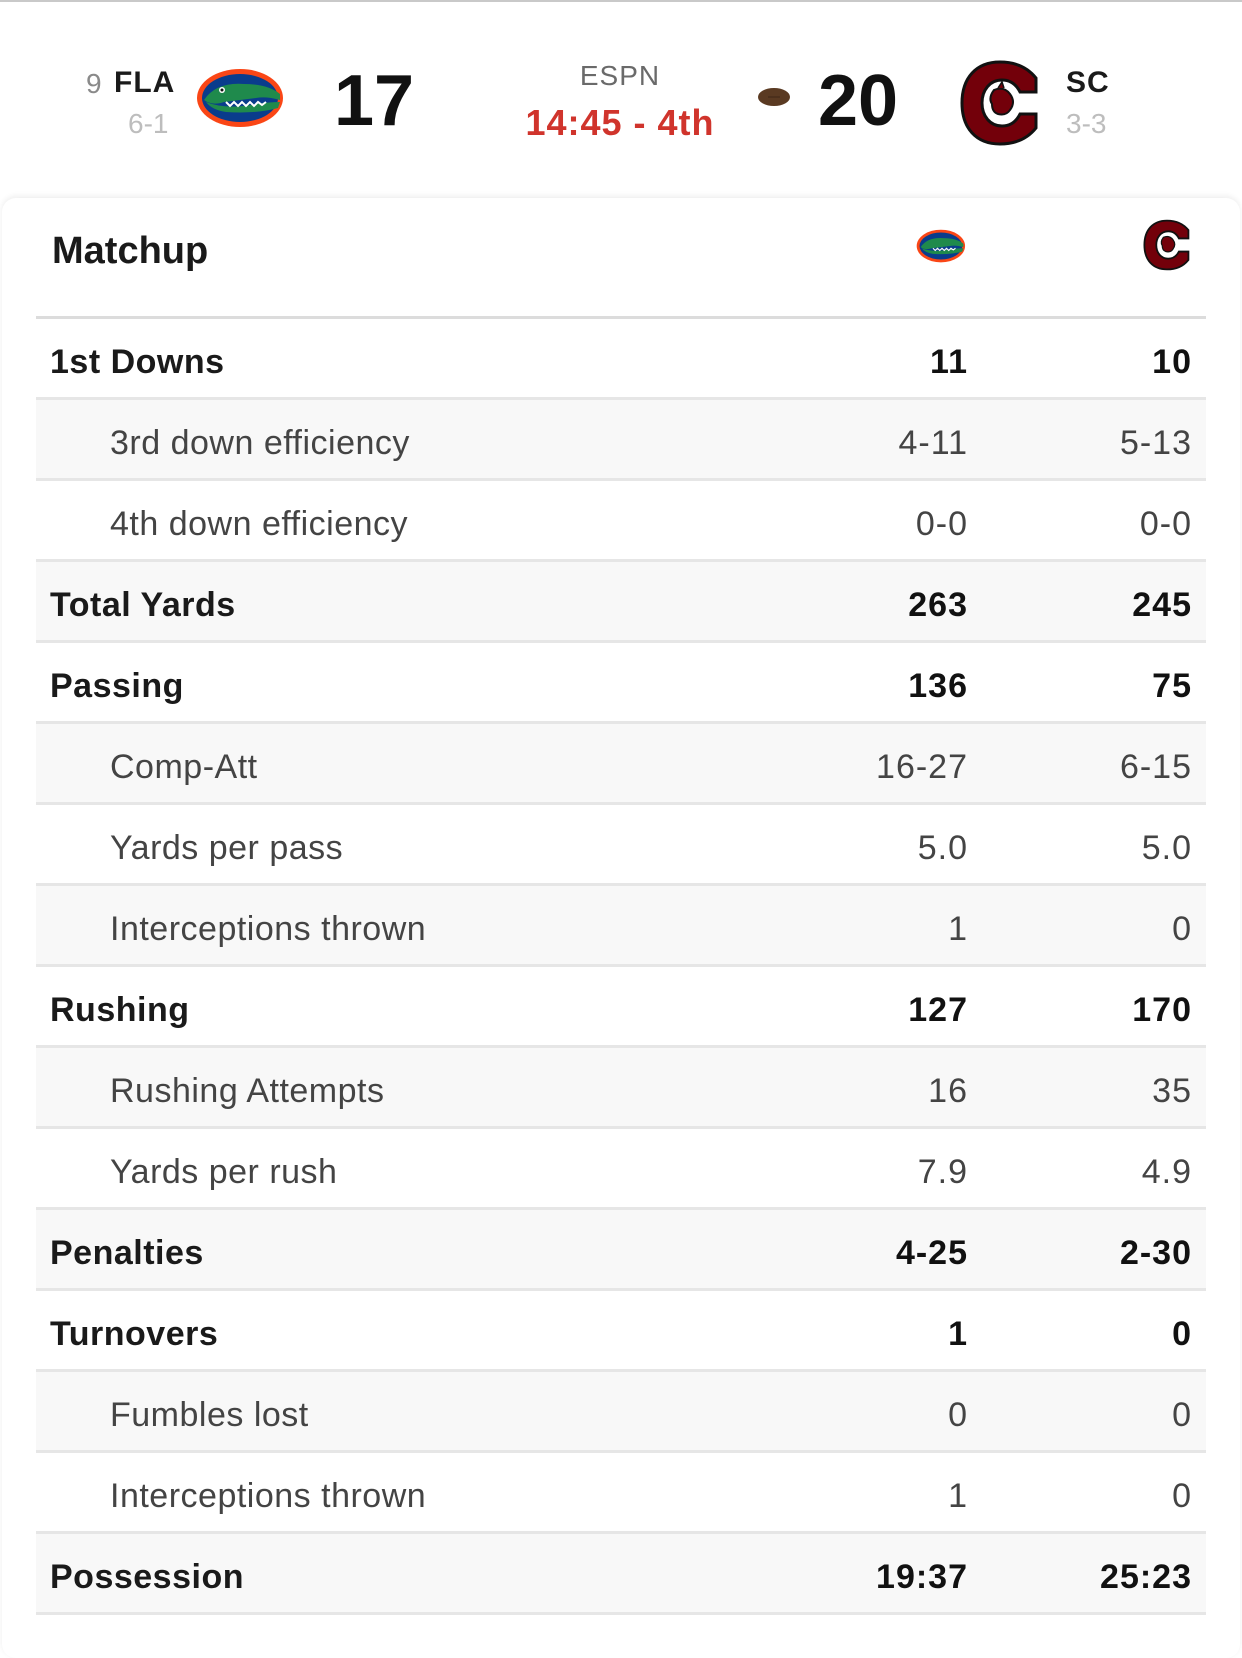 The height and width of the screenshot is (1658, 1242). Describe the element at coordinates (948, 1091) in the screenshot. I see `away-stat-value: 16` at that location.